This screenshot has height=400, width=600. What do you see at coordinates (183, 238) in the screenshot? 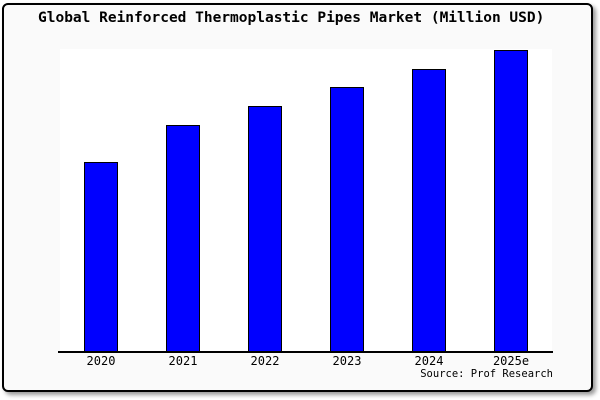
I see `bar-2021` at bounding box center [183, 238].